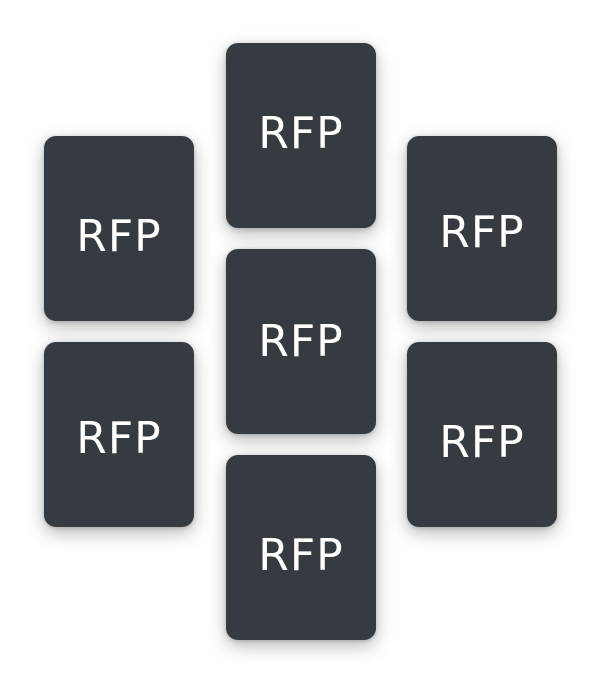  I want to click on rfp-card-left-top: RFP, so click(119, 228).